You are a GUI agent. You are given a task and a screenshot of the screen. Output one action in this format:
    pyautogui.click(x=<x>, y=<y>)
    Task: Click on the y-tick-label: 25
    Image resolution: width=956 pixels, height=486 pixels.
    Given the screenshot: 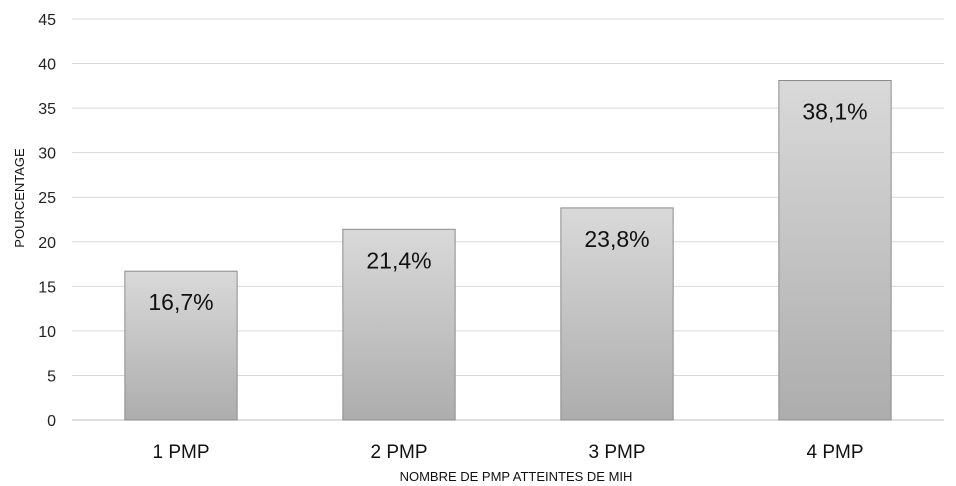 What is the action you would take?
    pyautogui.click(x=47, y=198)
    